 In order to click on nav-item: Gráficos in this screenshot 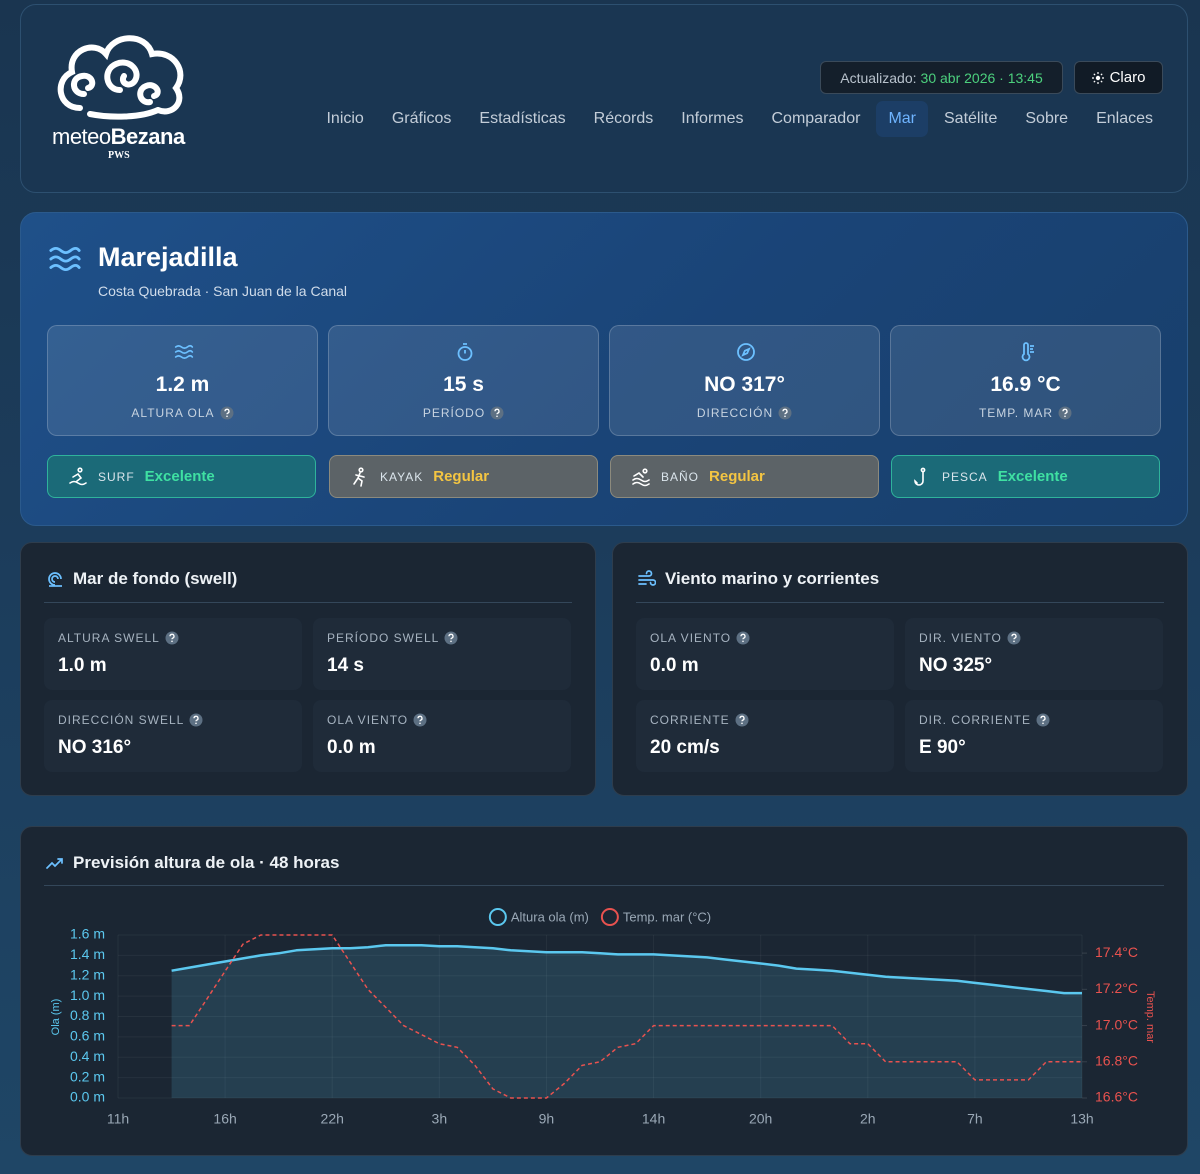, I will do `click(421, 118)`.